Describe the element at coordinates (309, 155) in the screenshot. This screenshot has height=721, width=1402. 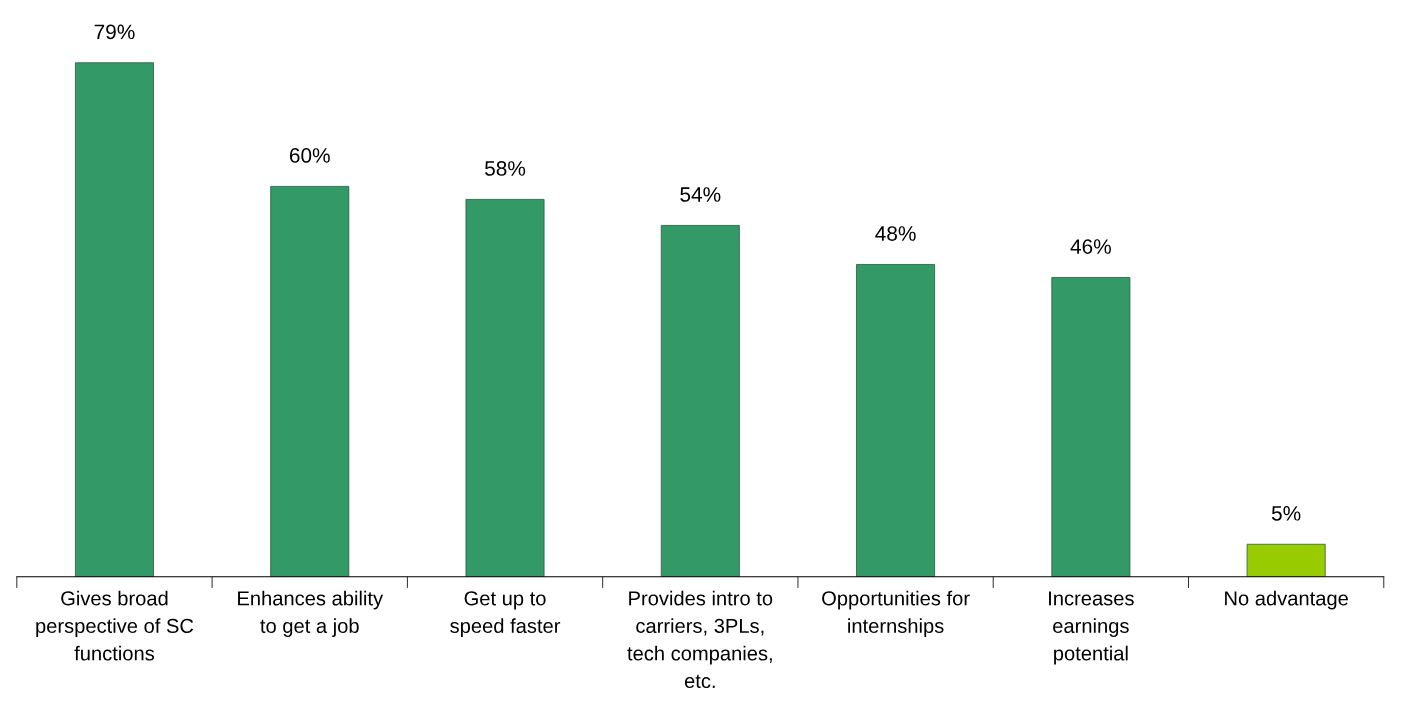
I see `data-label: 60%` at that location.